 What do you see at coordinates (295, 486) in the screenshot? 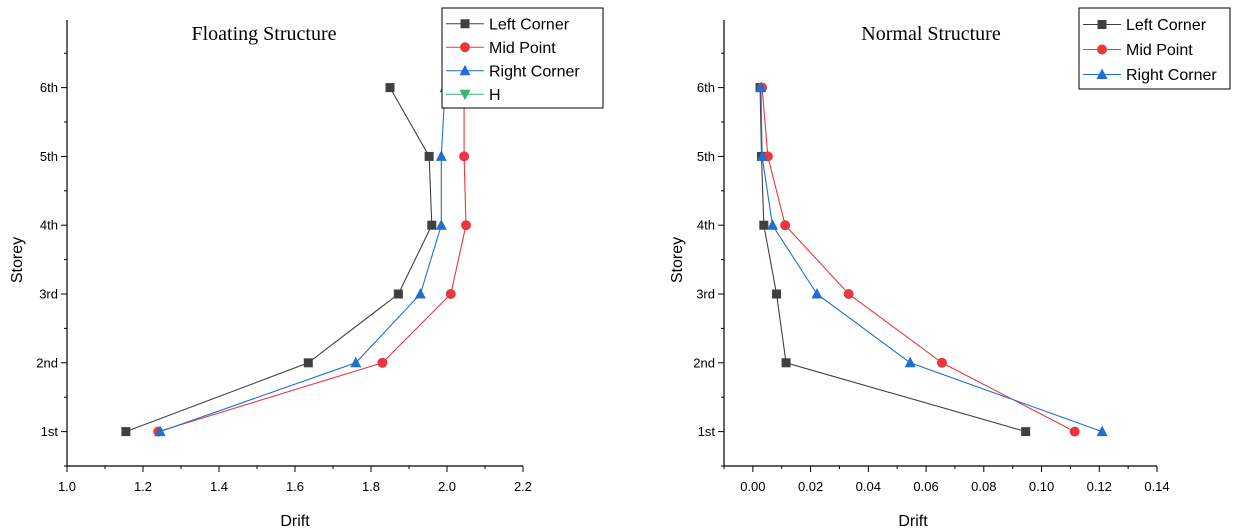
I see `x-tick-label: 1.6` at bounding box center [295, 486].